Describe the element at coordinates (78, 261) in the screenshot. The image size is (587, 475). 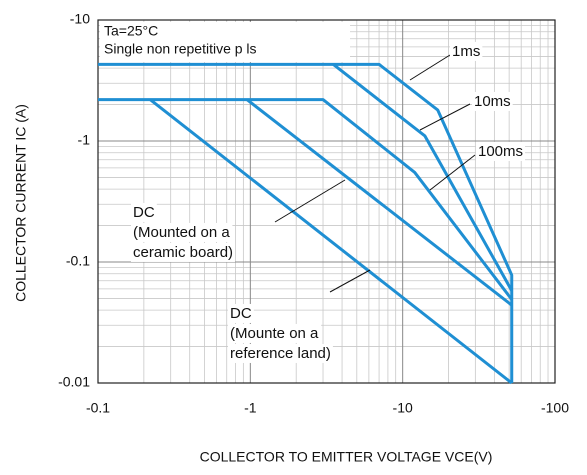
I see `y-tick-label: -0.1` at that location.